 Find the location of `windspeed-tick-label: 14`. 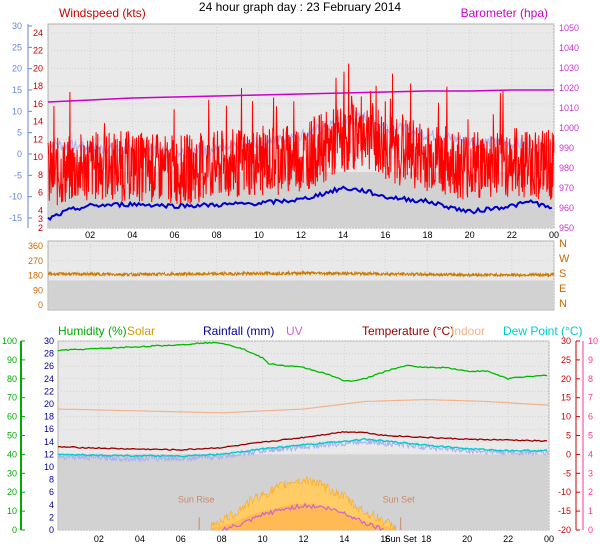

windspeed-tick-label: 14 is located at coordinates (38, 122).